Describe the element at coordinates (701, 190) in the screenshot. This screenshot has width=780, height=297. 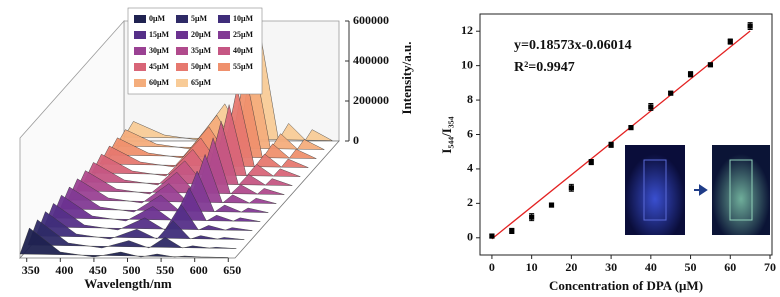
I see `arrow` at that location.